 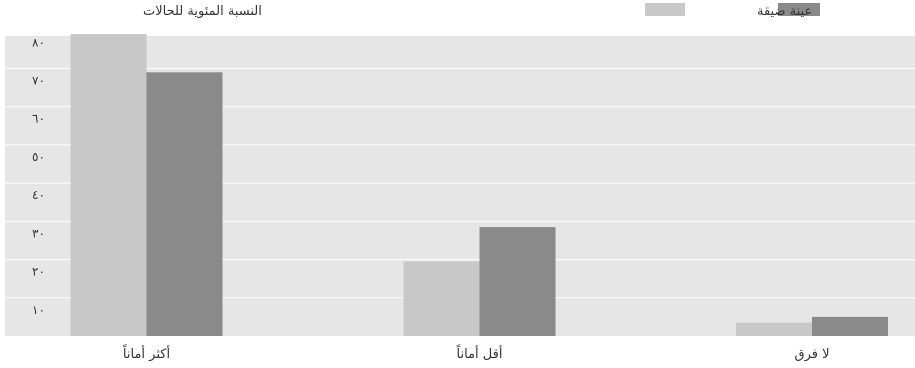 I want to click on y-tick-label: ١٠, so click(x=38, y=310).